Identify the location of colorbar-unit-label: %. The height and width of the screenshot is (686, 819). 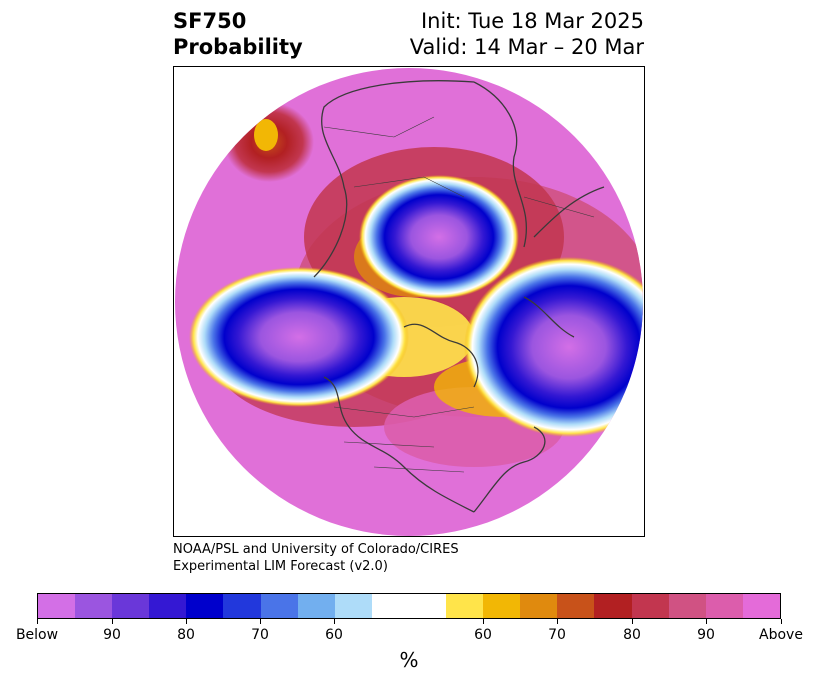
(409, 660).